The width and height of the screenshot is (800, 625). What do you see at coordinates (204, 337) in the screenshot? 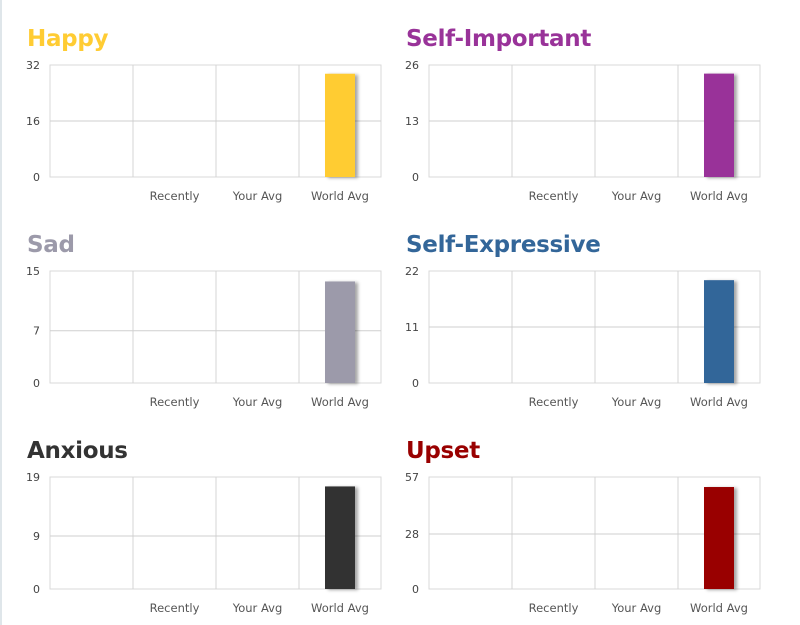
I see `bar-chart: 0 7 15 Recently Your Avg World Avg` at bounding box center [204, 337].